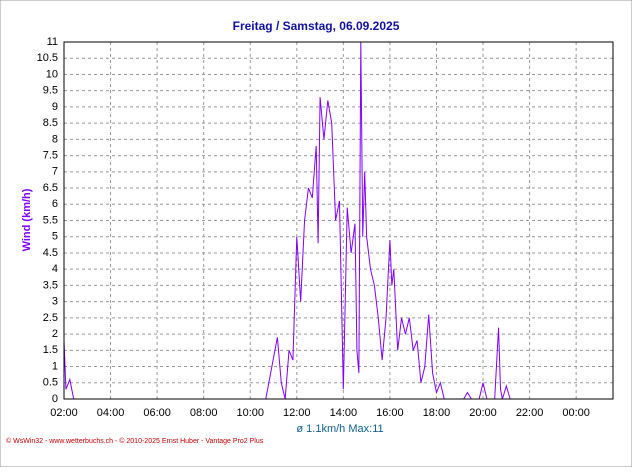  What do you see at coordinates (50, 155) in the screenshot?
I see `y-tick-label: 7.5` at bounding box center [50, 155].